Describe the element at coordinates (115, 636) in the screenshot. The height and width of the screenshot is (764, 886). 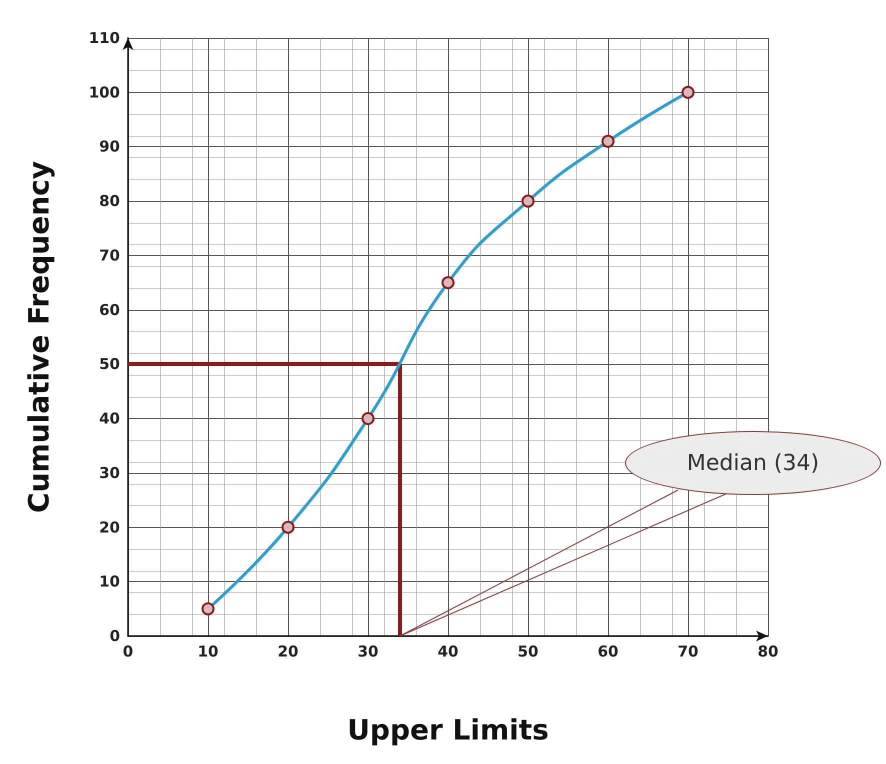
I see `y-tick-label: 0` at that location.